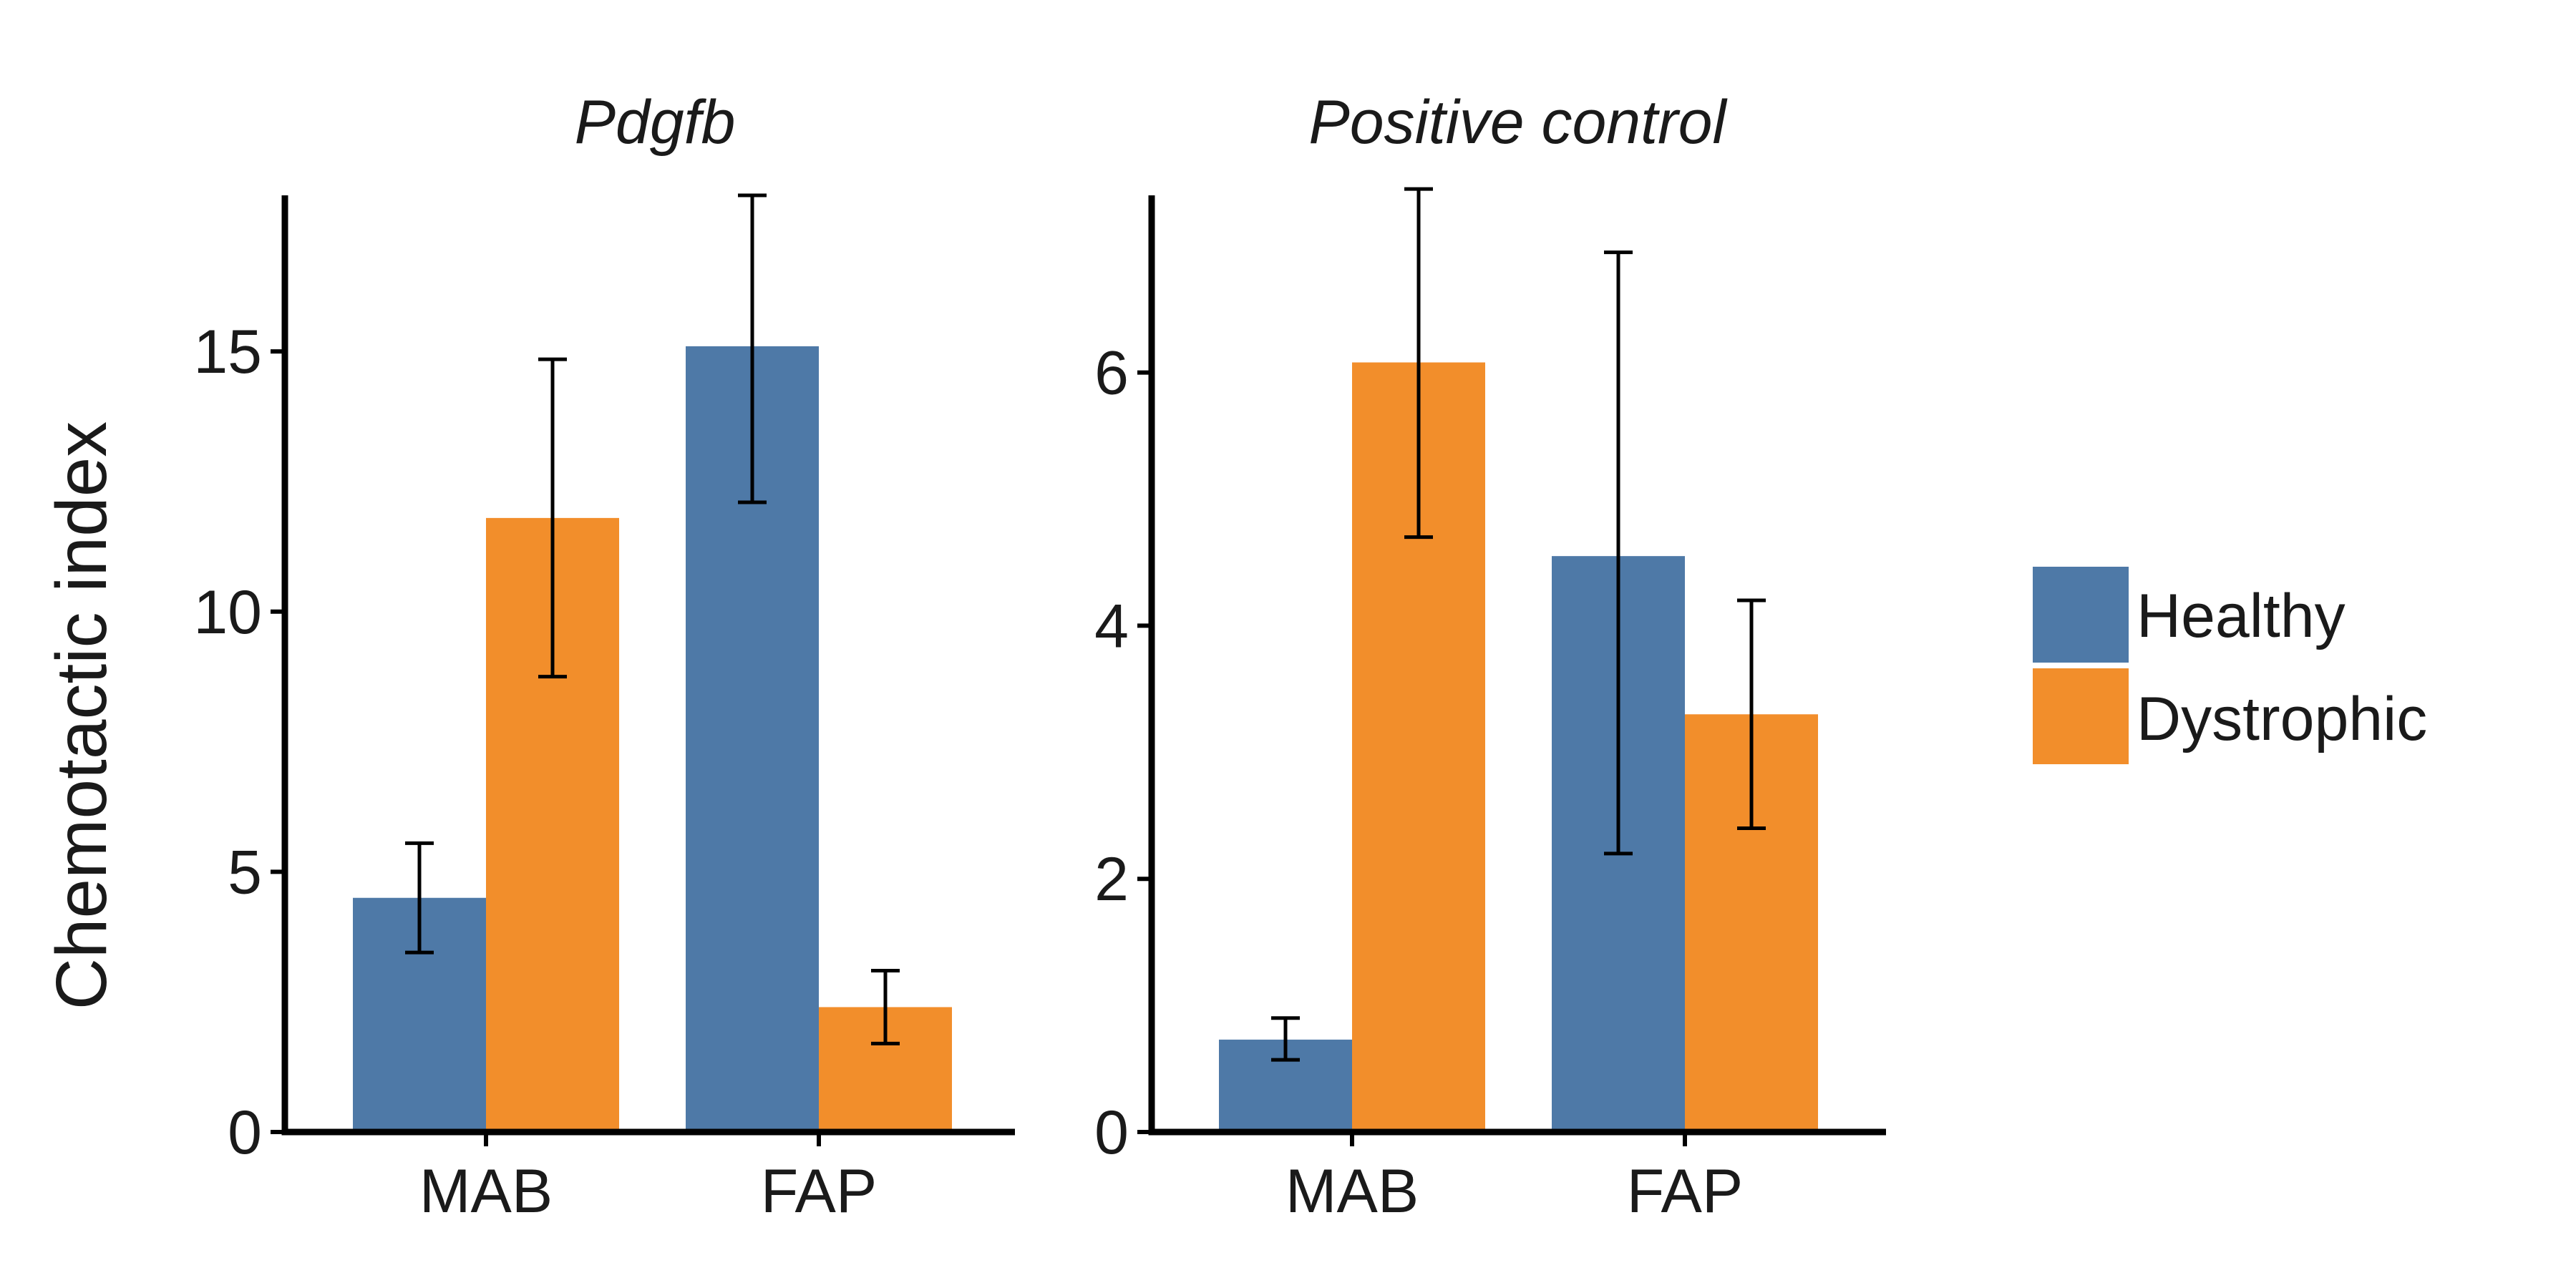  Describe the element at coordinates (885, 1007) in the screenshot. I see `error-bar-pdgfb-fap-dystrophic` at that location.